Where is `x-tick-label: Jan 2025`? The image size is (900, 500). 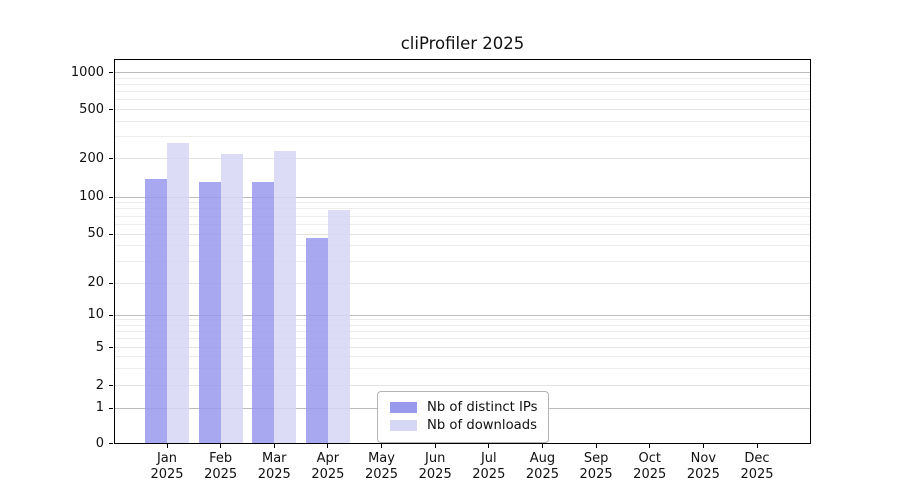 x-tick-label: Jan 2025 is located at coordinates (167, 467).